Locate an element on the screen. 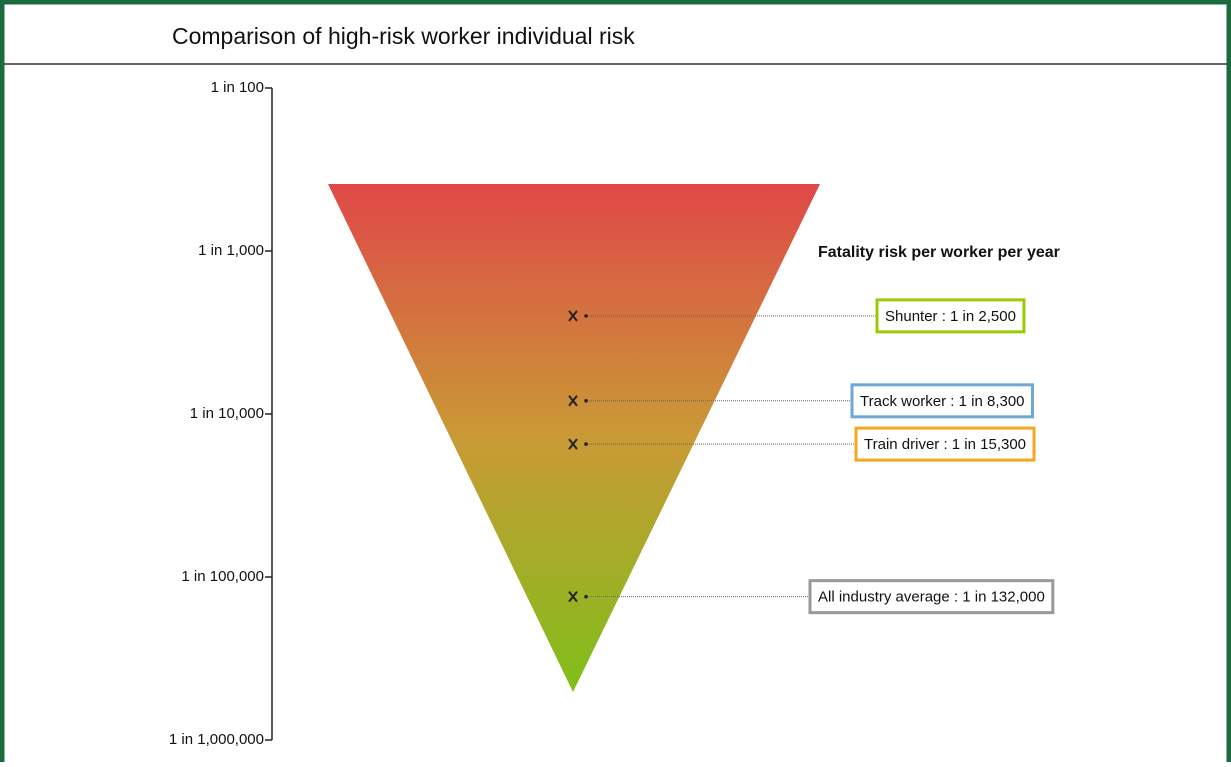 This screenshot has height=767, width=1231. value-label: Shunter : 1 in 2,500 is located at coordinates (950, 316).